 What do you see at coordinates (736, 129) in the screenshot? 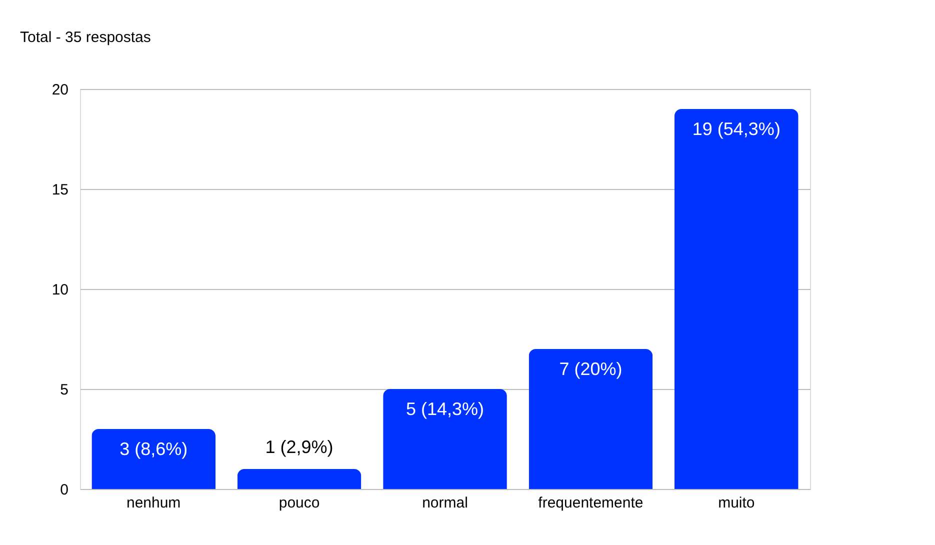
I see `data-label: 19 (54,3%)` at bounding box center [736, 129].